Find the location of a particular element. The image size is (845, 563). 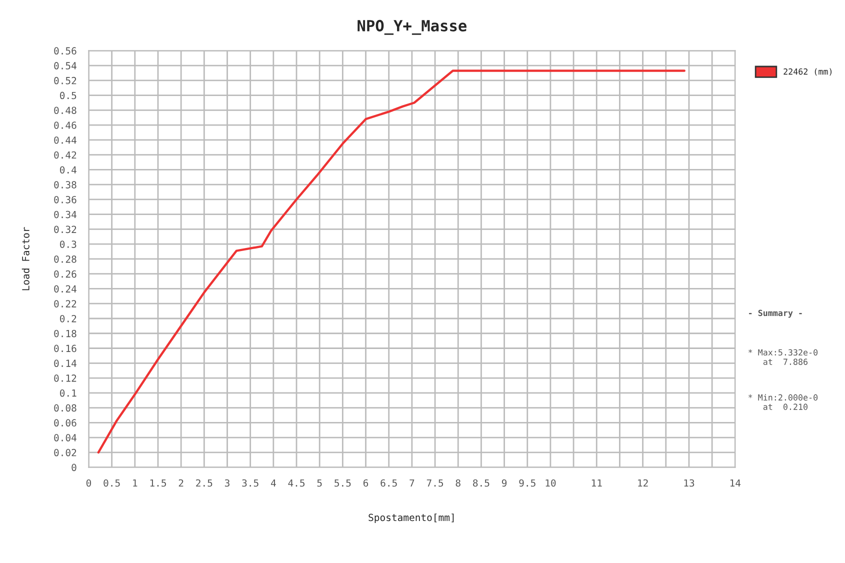

x-tick-label: 11 is located at coordinates (597, 483).